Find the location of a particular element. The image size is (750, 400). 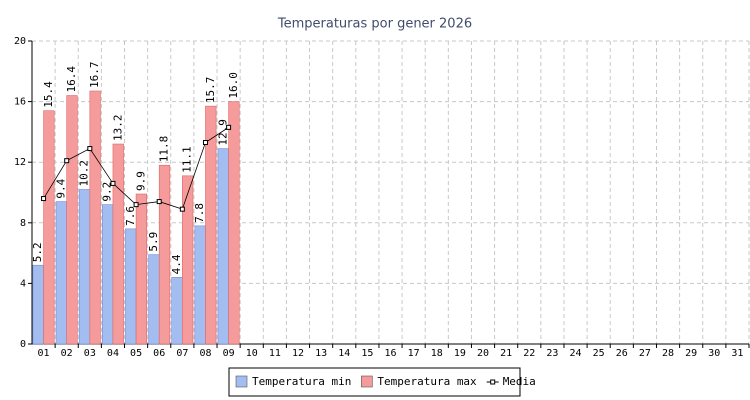

x-tick-label: 12 is located at coordinates (298, 353).